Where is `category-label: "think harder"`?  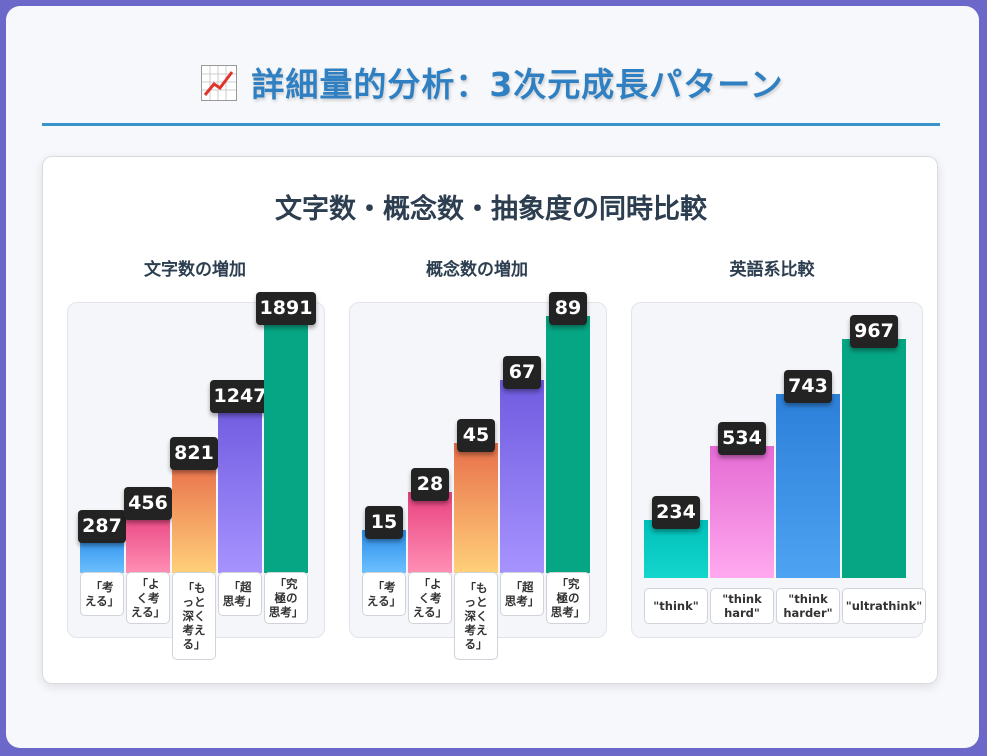 category-label: "think harder" is located at coordinates (808, 606).